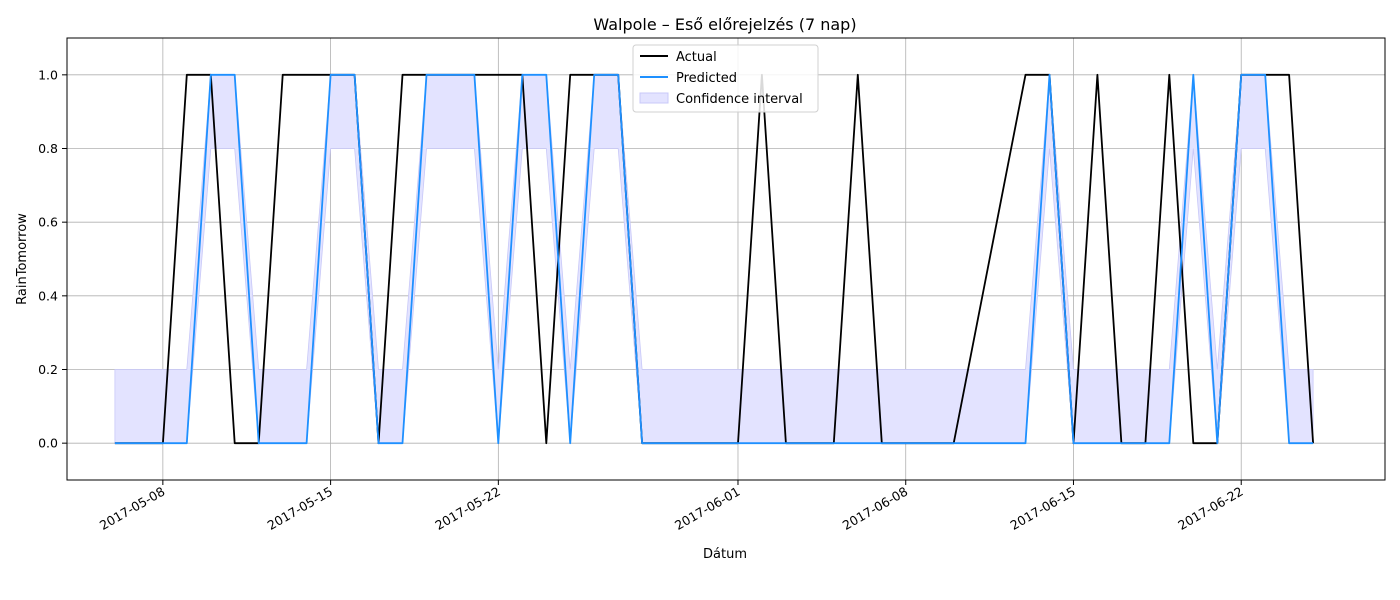 The height and width of the screenshot is (600, 1400). What do you see at coordinates (706, 78) in the screenshot?
I see `legend-label-predicted: Predicted` at bounding box center [706, 78].